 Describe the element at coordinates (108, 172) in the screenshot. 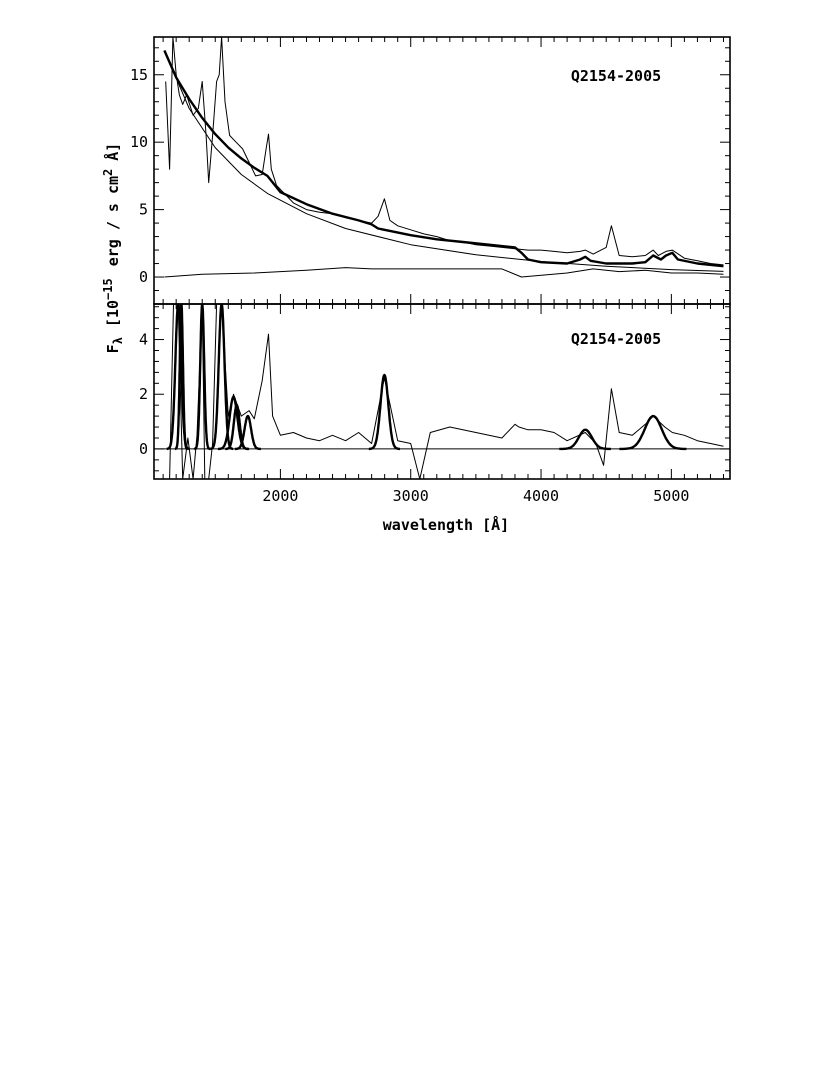

I see `y-label-unit-sup: 2` at that location.